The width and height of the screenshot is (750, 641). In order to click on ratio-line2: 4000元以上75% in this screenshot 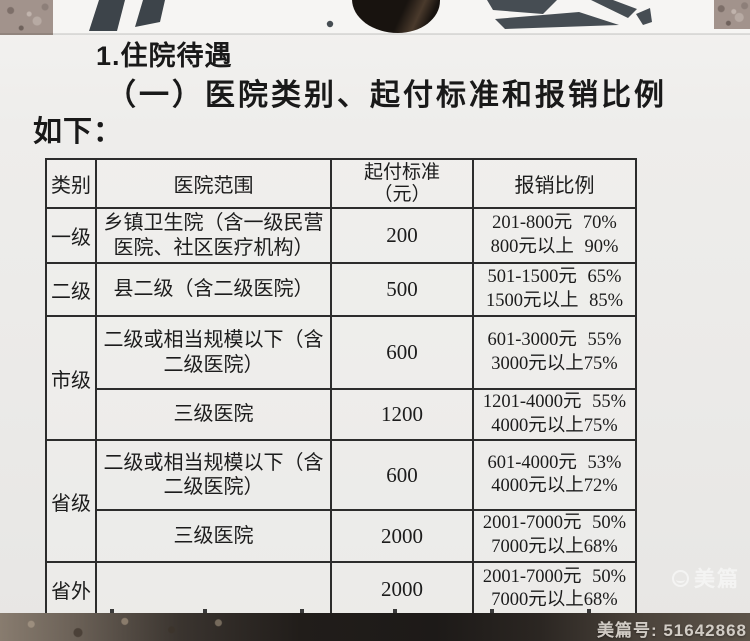, I will do `click(554, 425)`.